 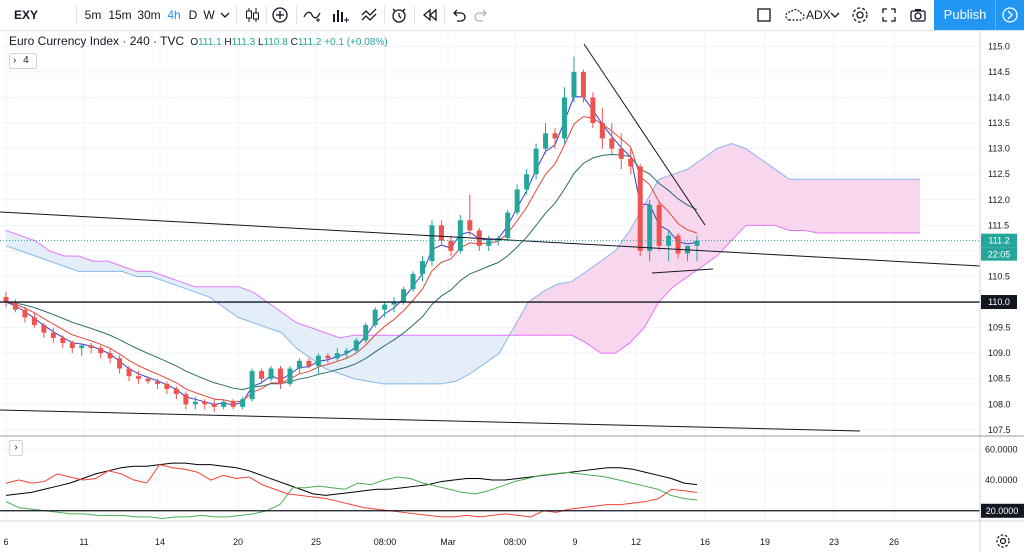 I want to click on undo-icon, so click(x=458, y=15).